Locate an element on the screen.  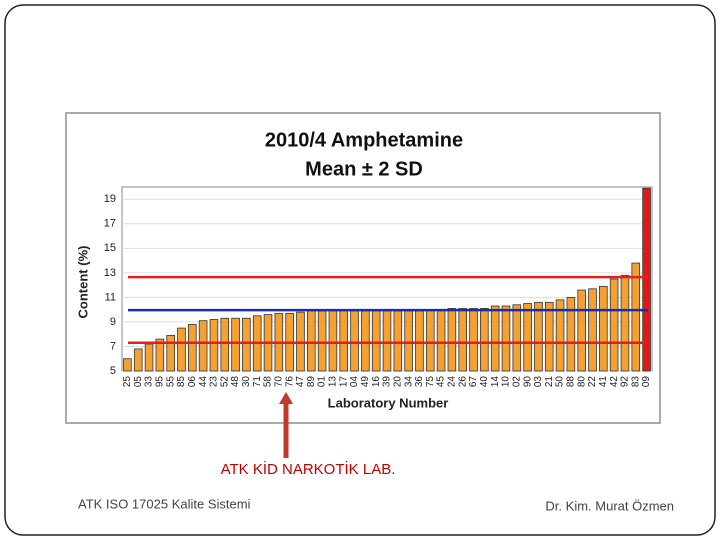
x-tick-label: 70 is located at coordinates (278, 382).